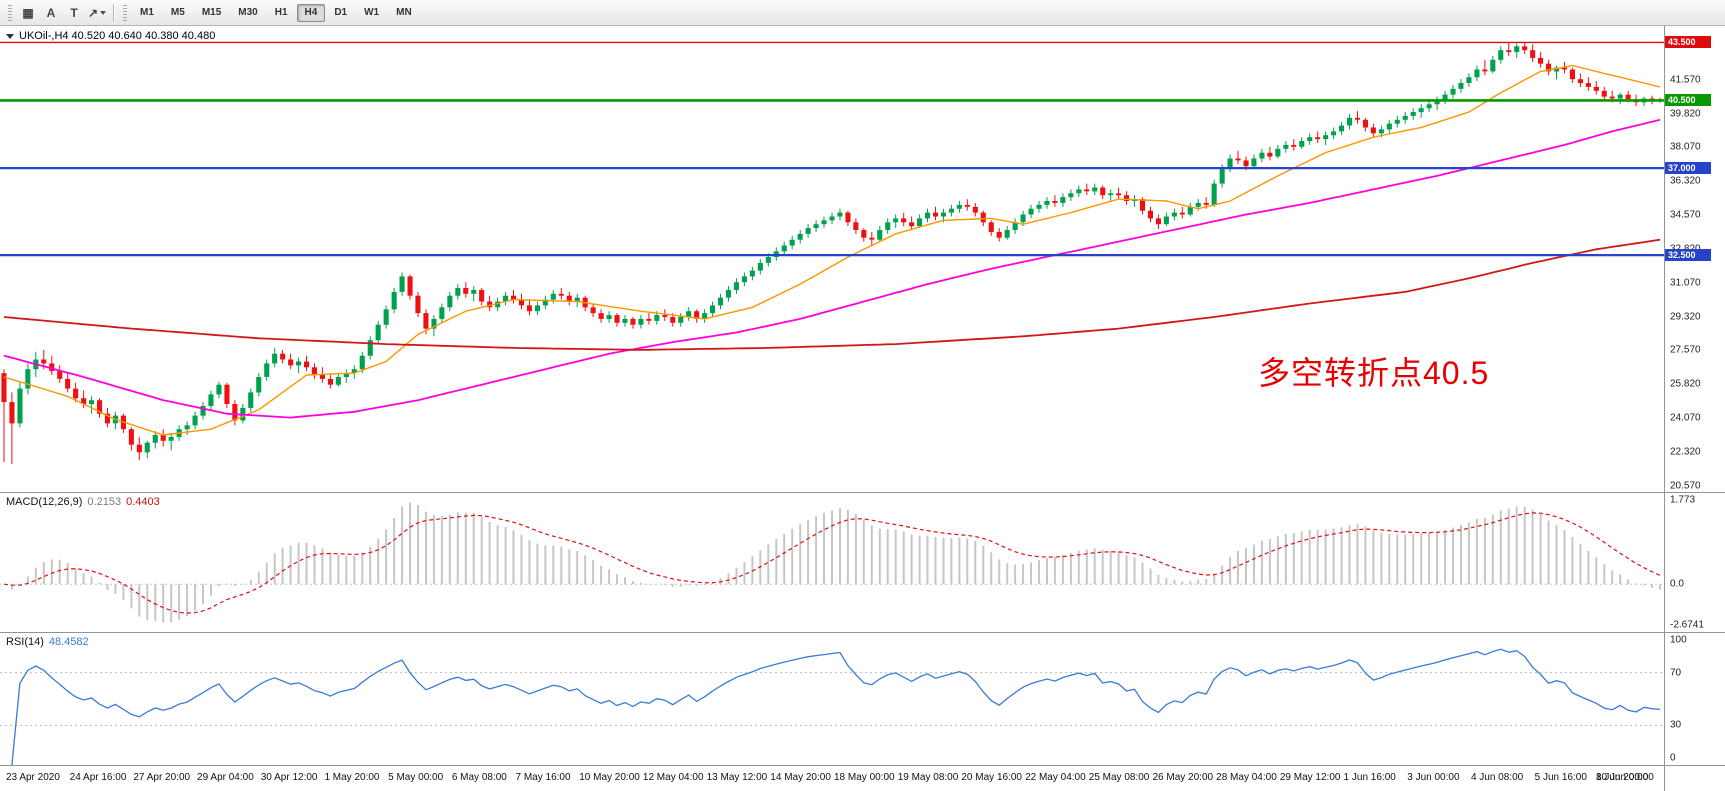 The height and width of the screenshot is (791, 1725). I want to click on rsi-axis: 100 70 30 0, so click(1694, 699).